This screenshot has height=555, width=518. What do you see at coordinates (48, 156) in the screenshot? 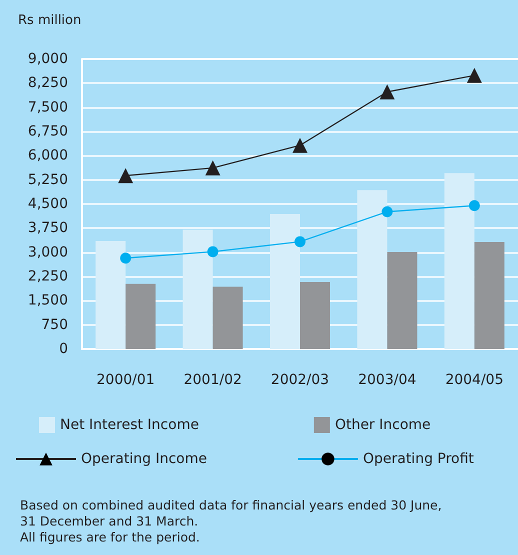
I see `y-tick-label: 6,000` at bounding box center [48, 156].